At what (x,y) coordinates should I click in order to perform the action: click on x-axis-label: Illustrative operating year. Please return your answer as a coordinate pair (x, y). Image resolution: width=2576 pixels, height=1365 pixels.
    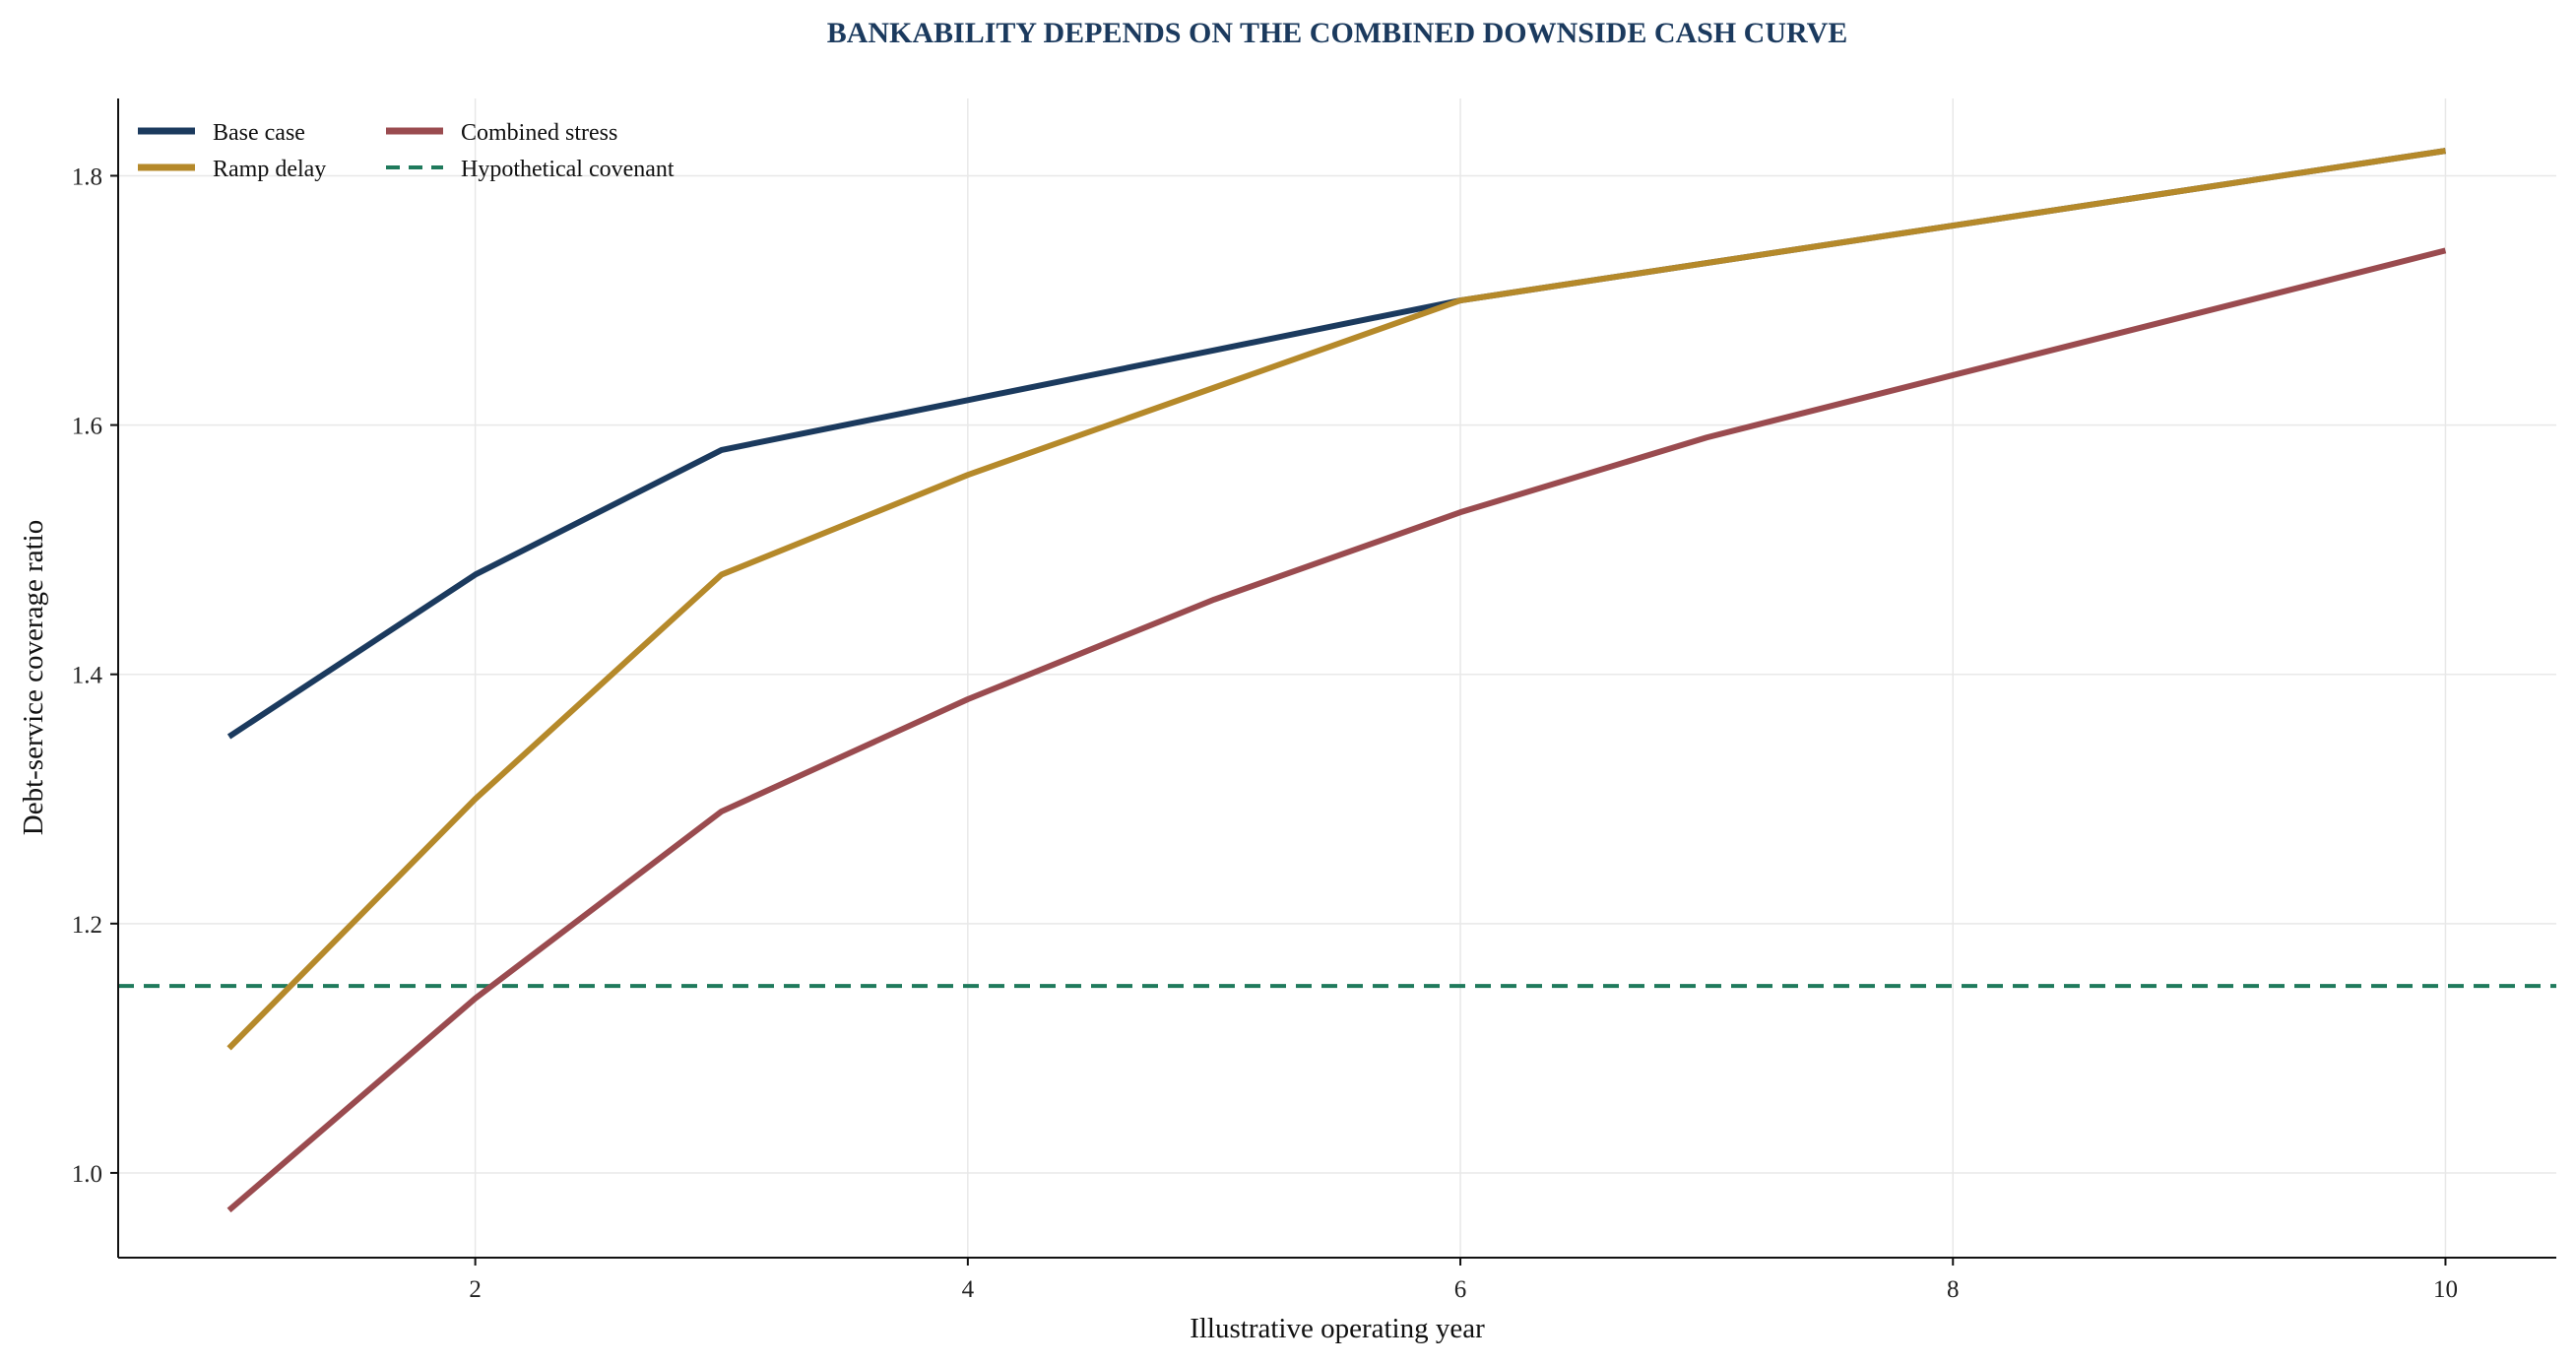
    Looking at the image, I should click on (1337, 1328).